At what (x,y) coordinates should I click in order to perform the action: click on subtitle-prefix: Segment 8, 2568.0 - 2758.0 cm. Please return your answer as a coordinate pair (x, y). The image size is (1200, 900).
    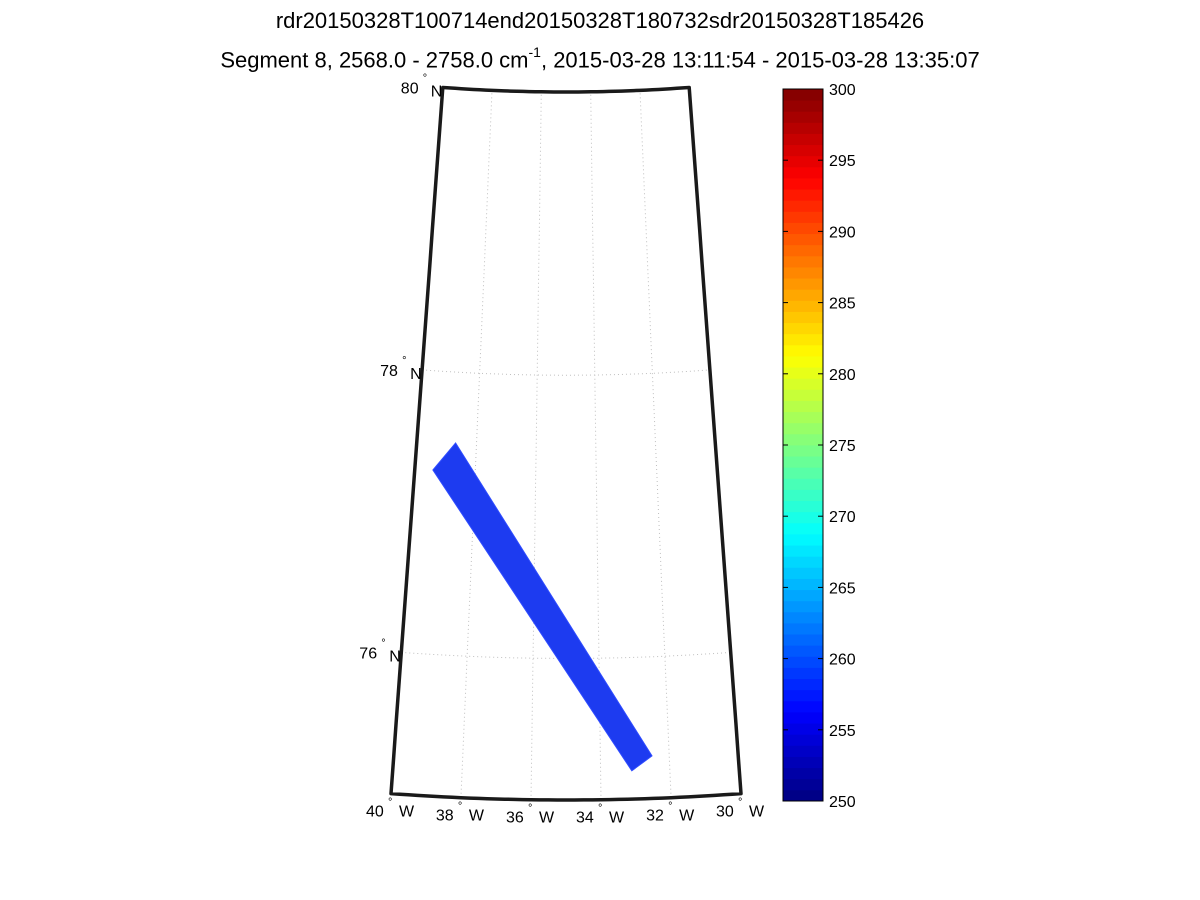
    Looking at the image, I should click on (374, 60).